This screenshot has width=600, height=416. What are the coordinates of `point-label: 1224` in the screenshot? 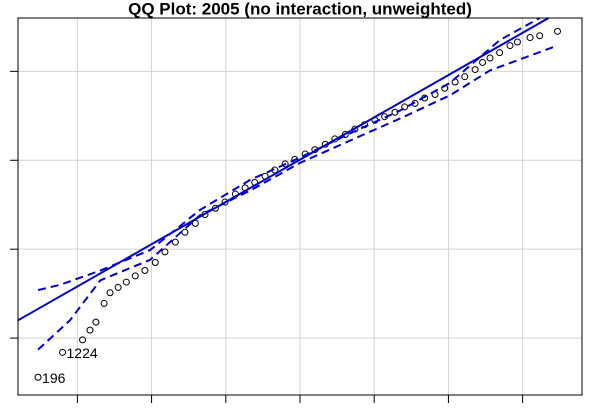 It's located at (82, 353).